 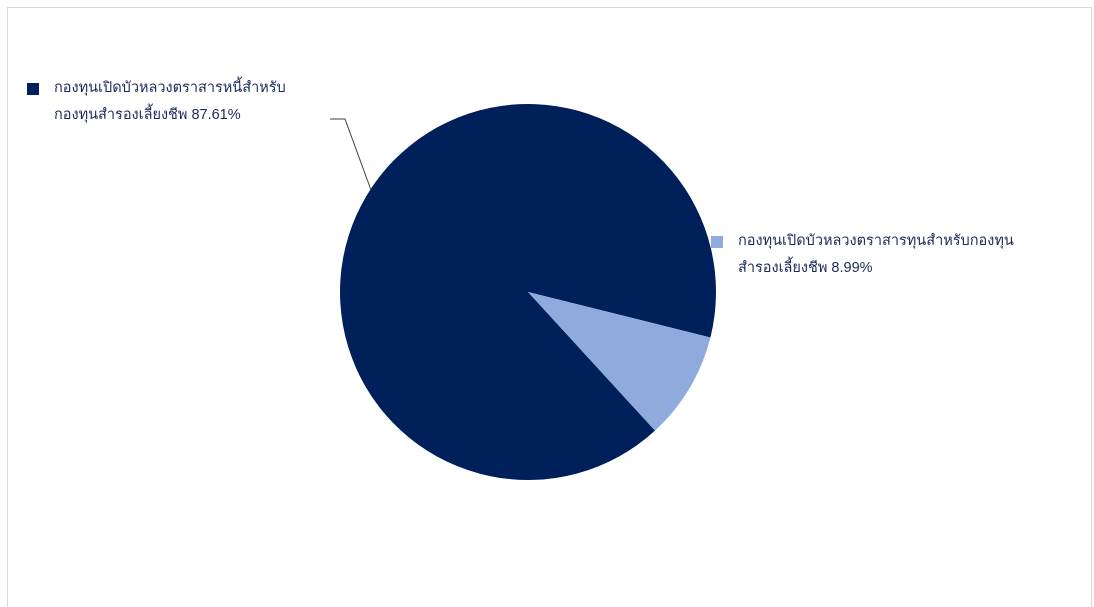 What do you see at coordinates (717, 242) in the screenshot?
I see `slice-label-equity-fund-swatch` at bounding box center [717, 242].